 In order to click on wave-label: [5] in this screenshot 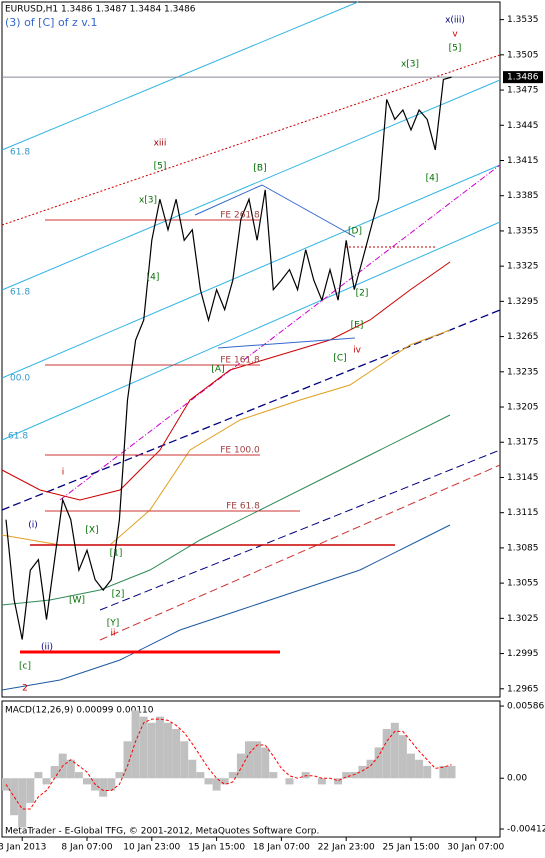, I will do `click(455, 49)`.